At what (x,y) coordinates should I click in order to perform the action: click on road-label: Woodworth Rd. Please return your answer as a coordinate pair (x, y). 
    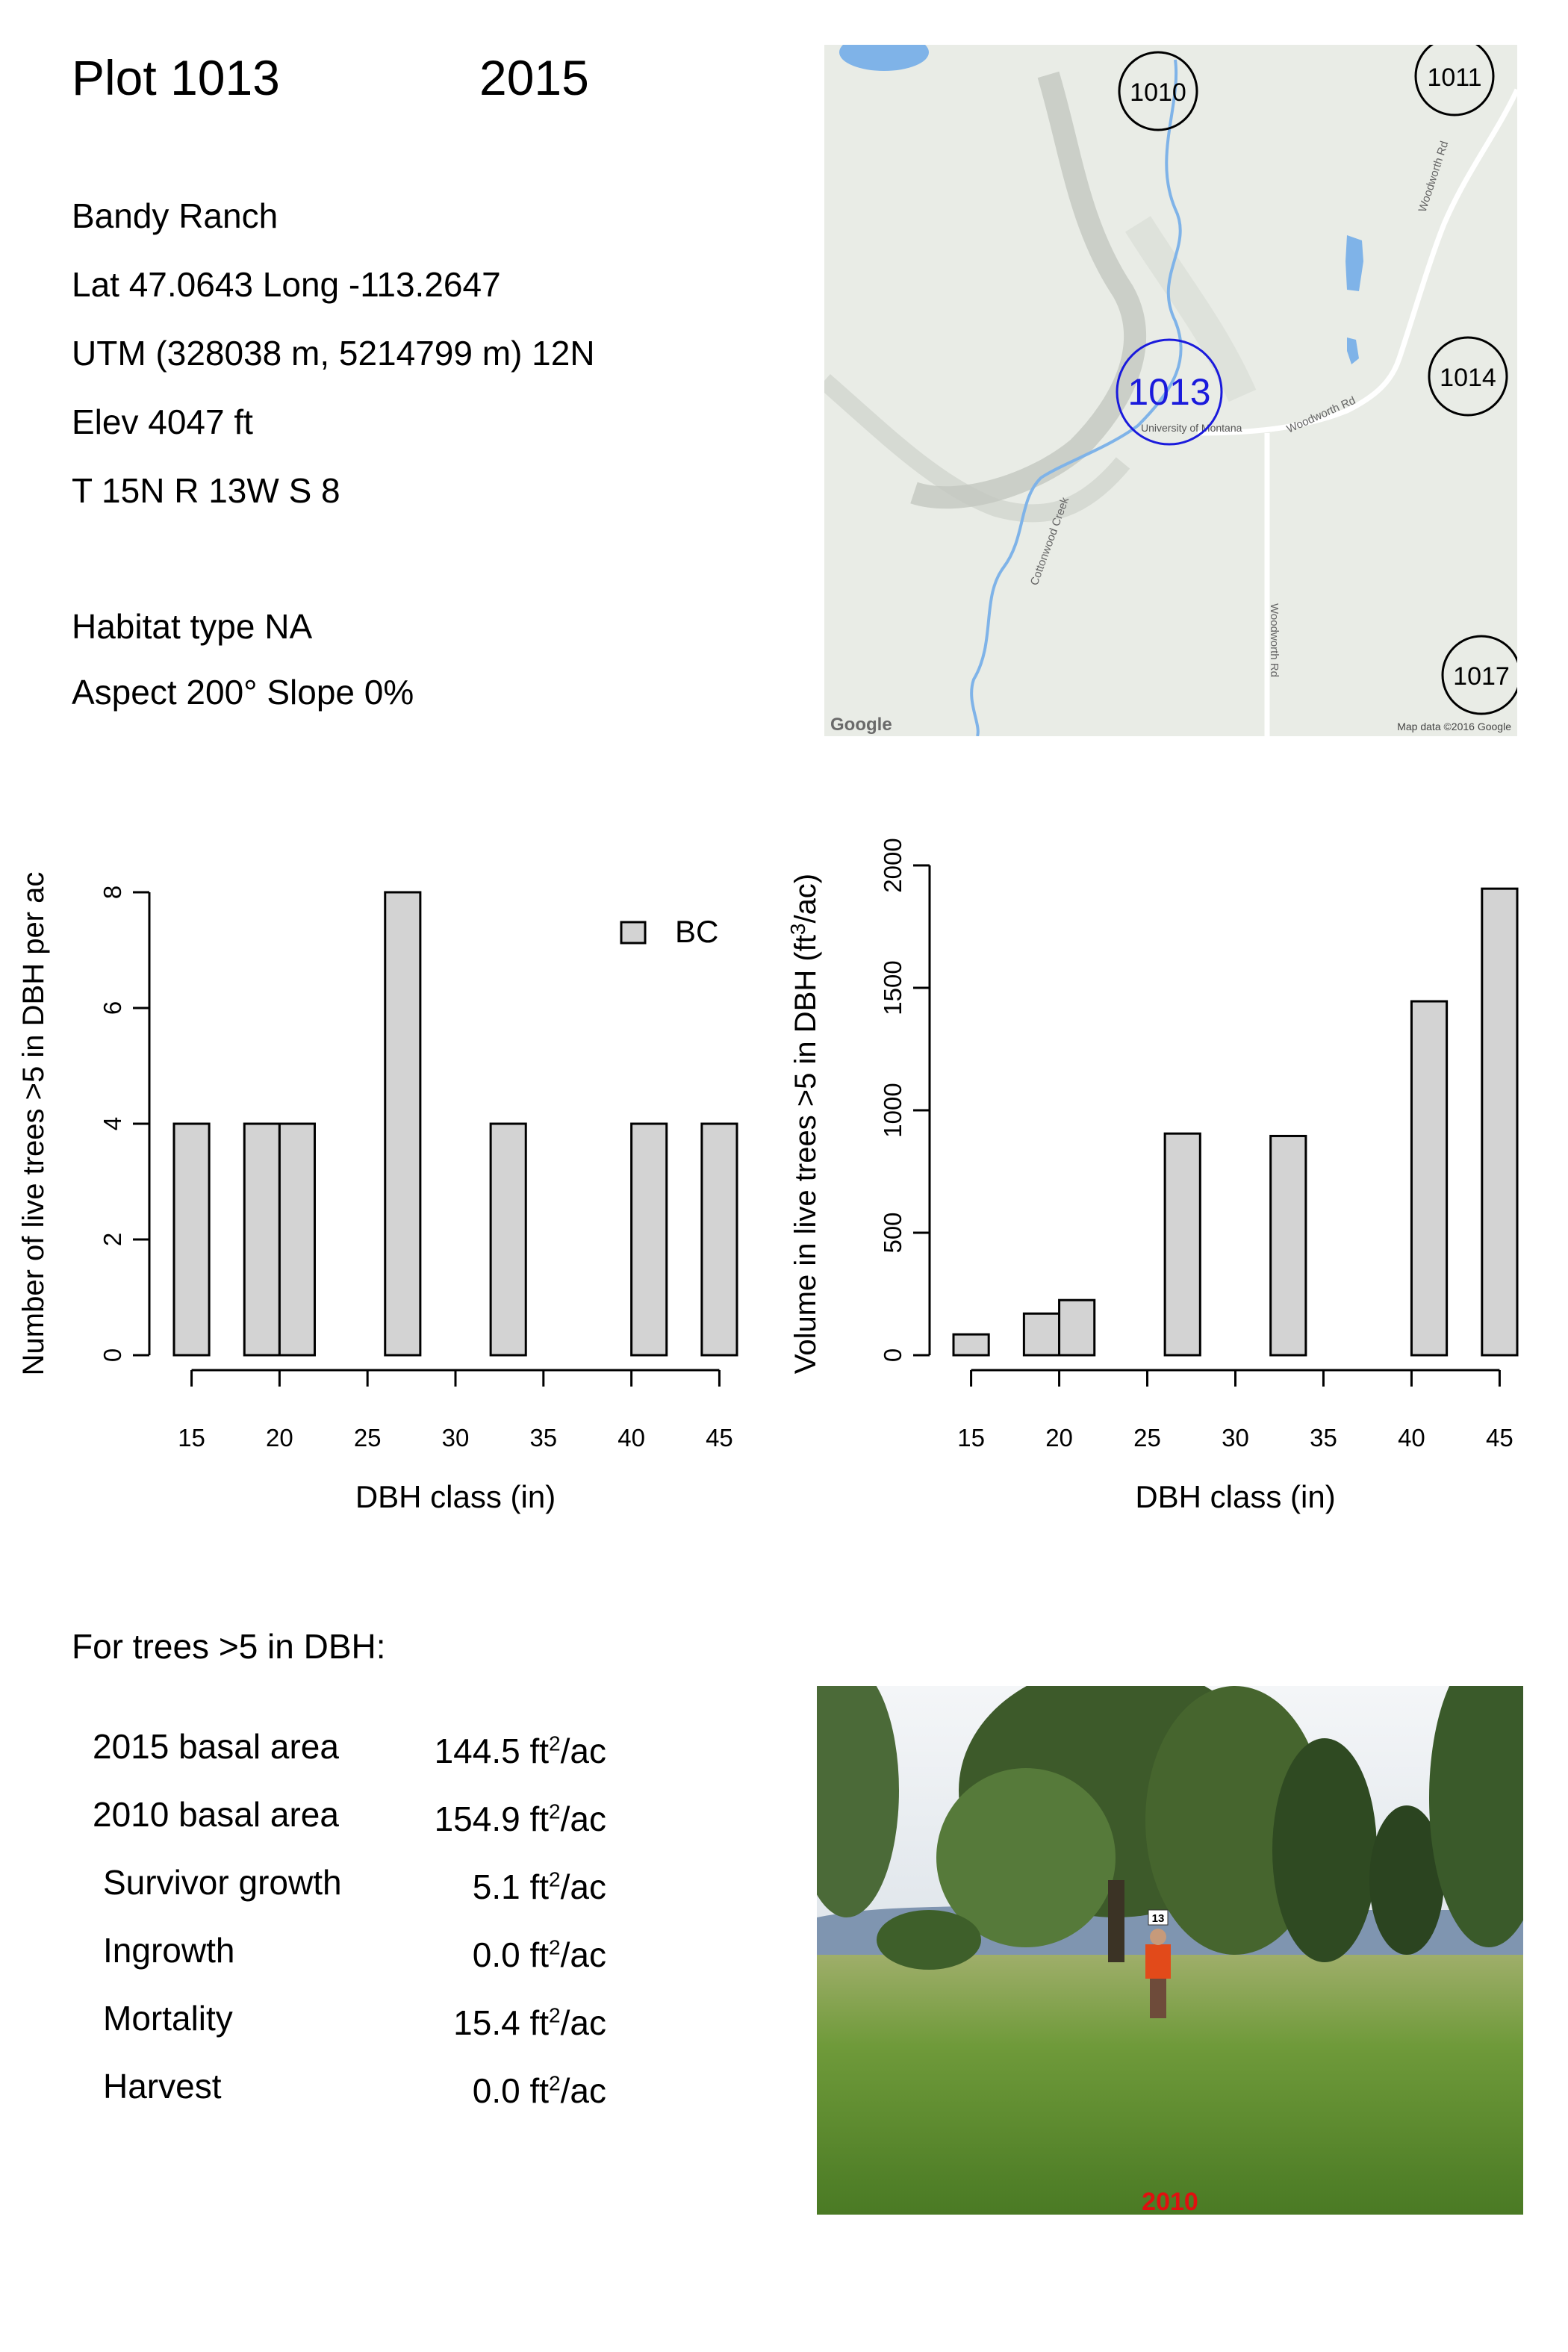
    Looking at the image, I should click on (1274, 640).